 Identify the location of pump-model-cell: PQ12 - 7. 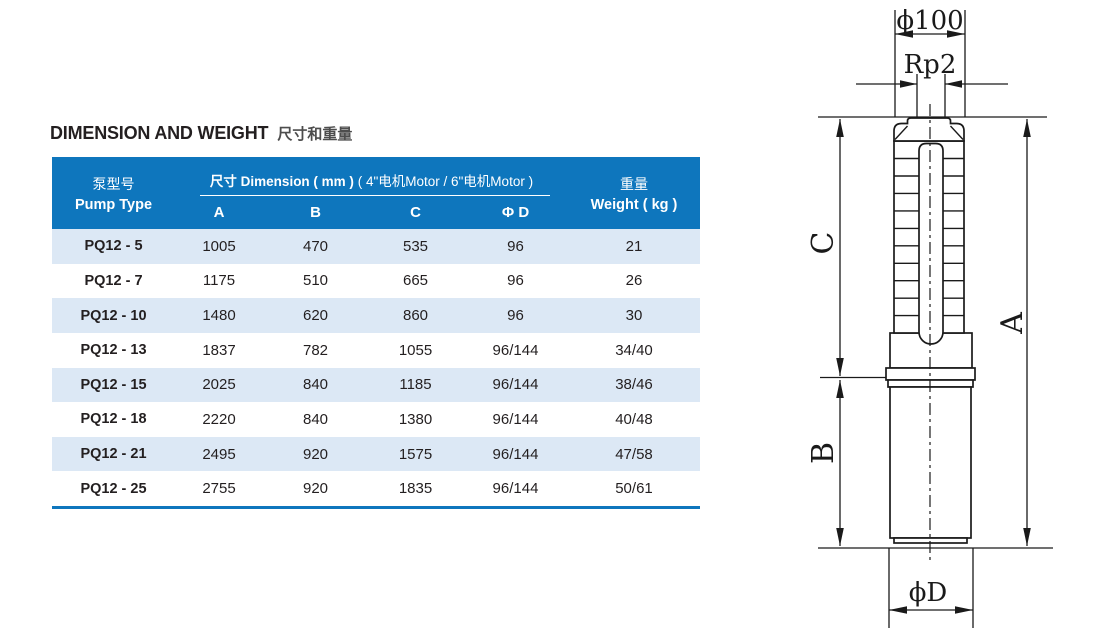
(113, 280).